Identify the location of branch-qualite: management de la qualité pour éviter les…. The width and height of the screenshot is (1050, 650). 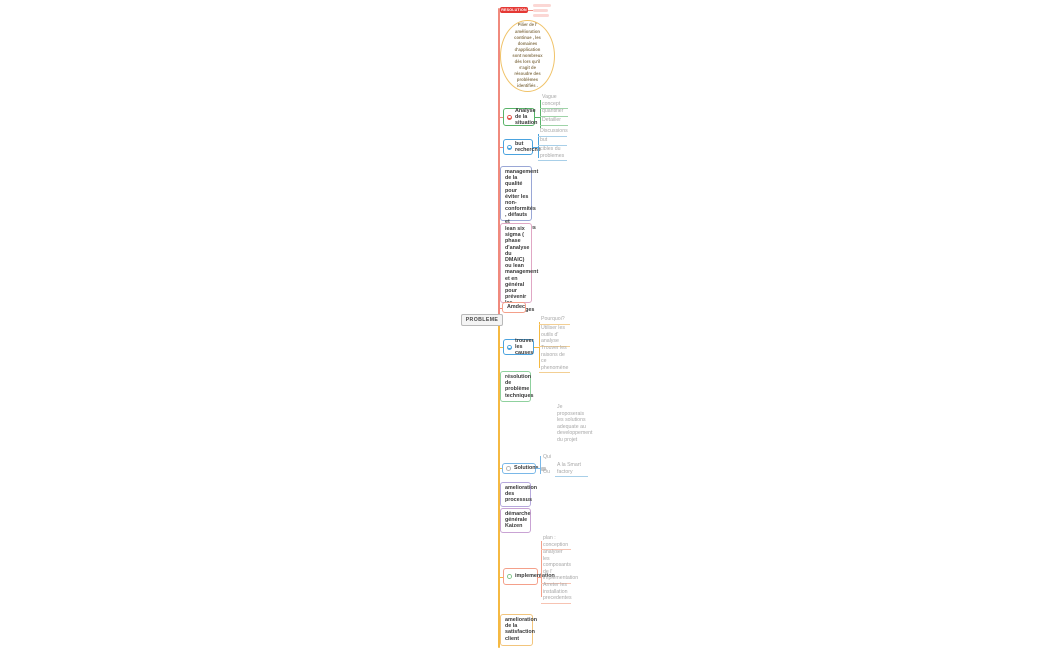
(519, 198).